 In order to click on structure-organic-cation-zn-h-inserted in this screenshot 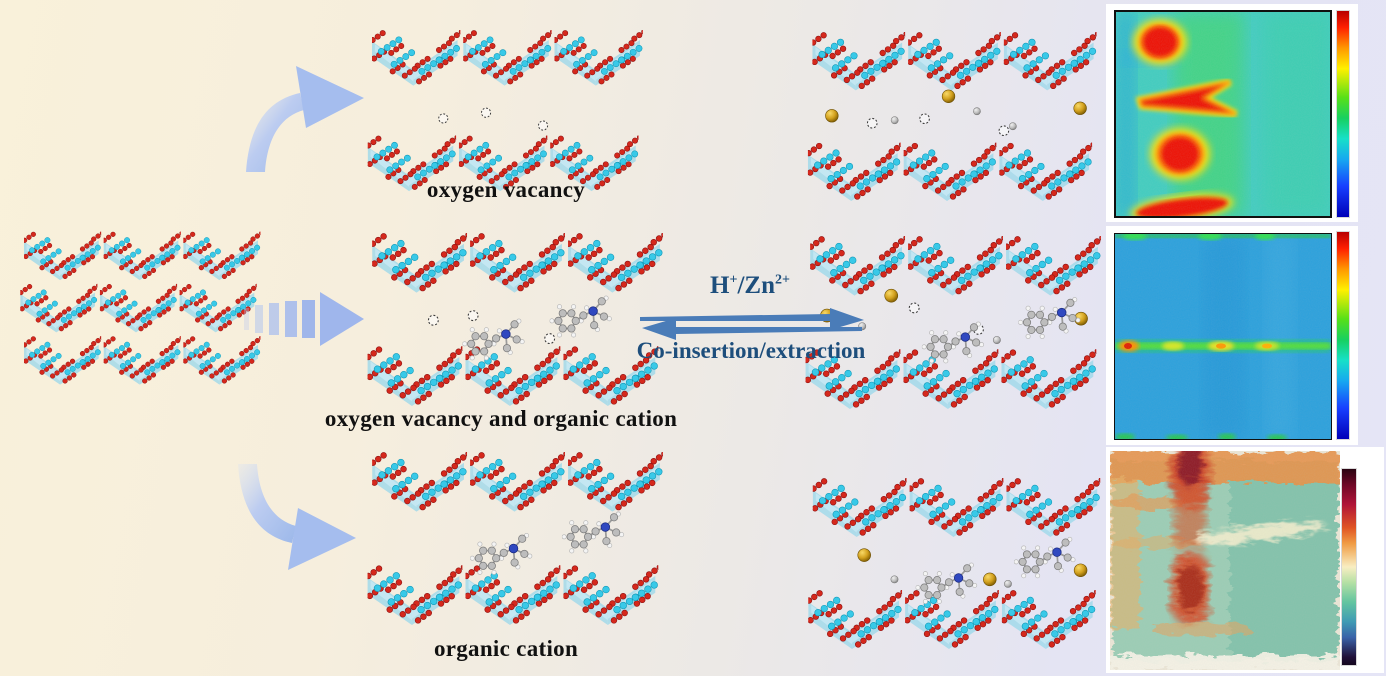, I will do `click(954, 564)`.